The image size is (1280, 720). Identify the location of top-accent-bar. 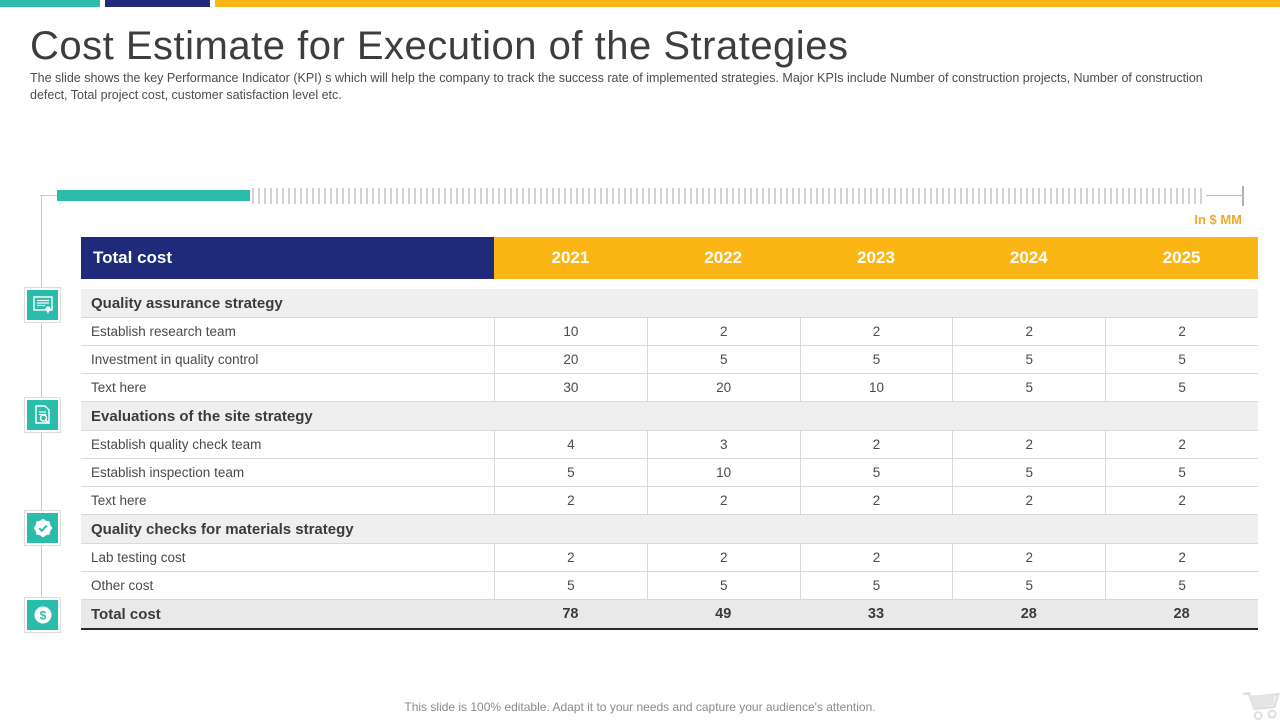
(640, 3).